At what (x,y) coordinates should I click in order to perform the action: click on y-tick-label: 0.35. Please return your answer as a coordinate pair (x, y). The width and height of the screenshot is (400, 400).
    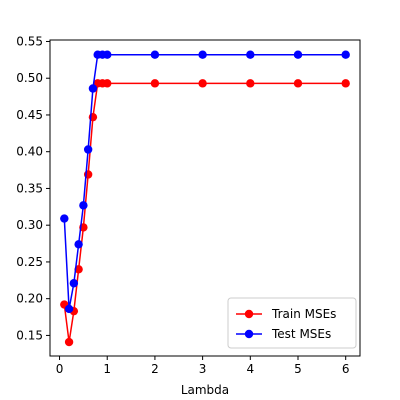
    Looking at the image, I should click on (29, 188).